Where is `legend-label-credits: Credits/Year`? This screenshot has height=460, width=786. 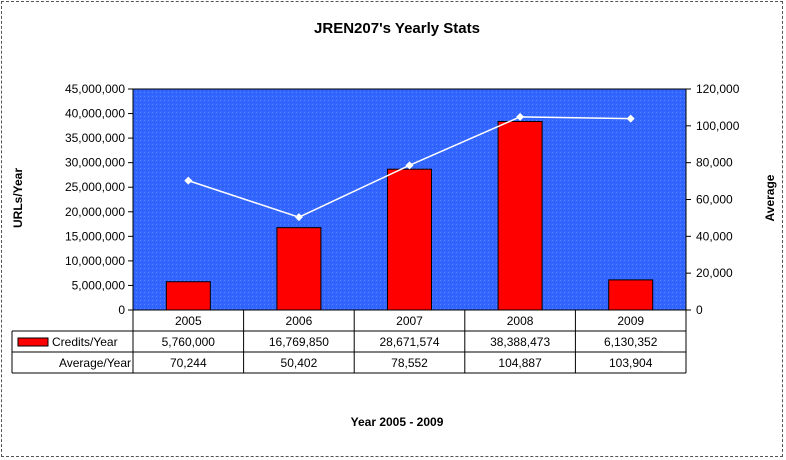
legend-label-credits: Credits/Year is located at coordinates (85, 342).